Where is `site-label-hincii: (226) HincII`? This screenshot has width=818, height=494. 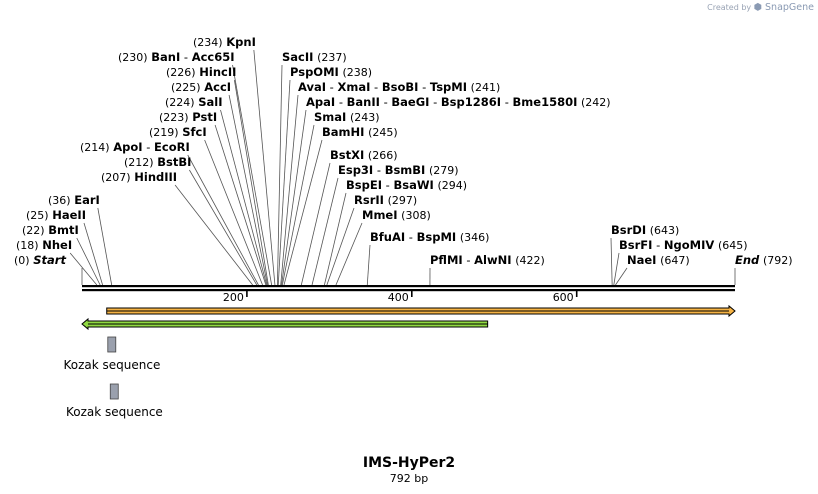 site-label-hincii: (226) HincII is located at coordinates (201, 72).